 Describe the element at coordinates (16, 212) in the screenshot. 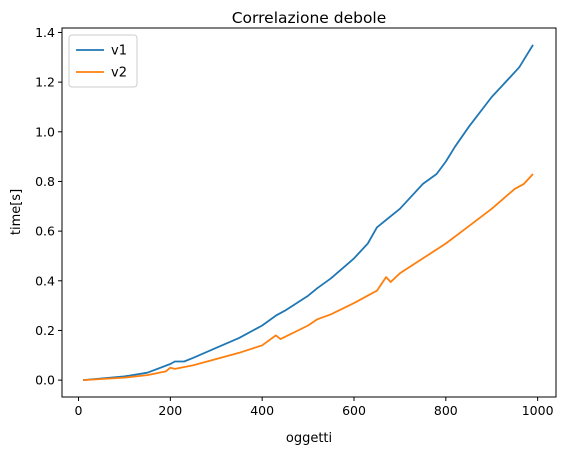

I see `y-axis-label: time[s]` at that location.